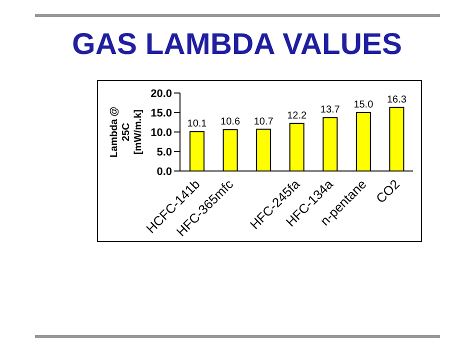 The image size is (474, 355). What do you see at coordinates (161, 113) in the screenshot?
I see `y-tick-label: 15.0` at bounding box center [161, 113].